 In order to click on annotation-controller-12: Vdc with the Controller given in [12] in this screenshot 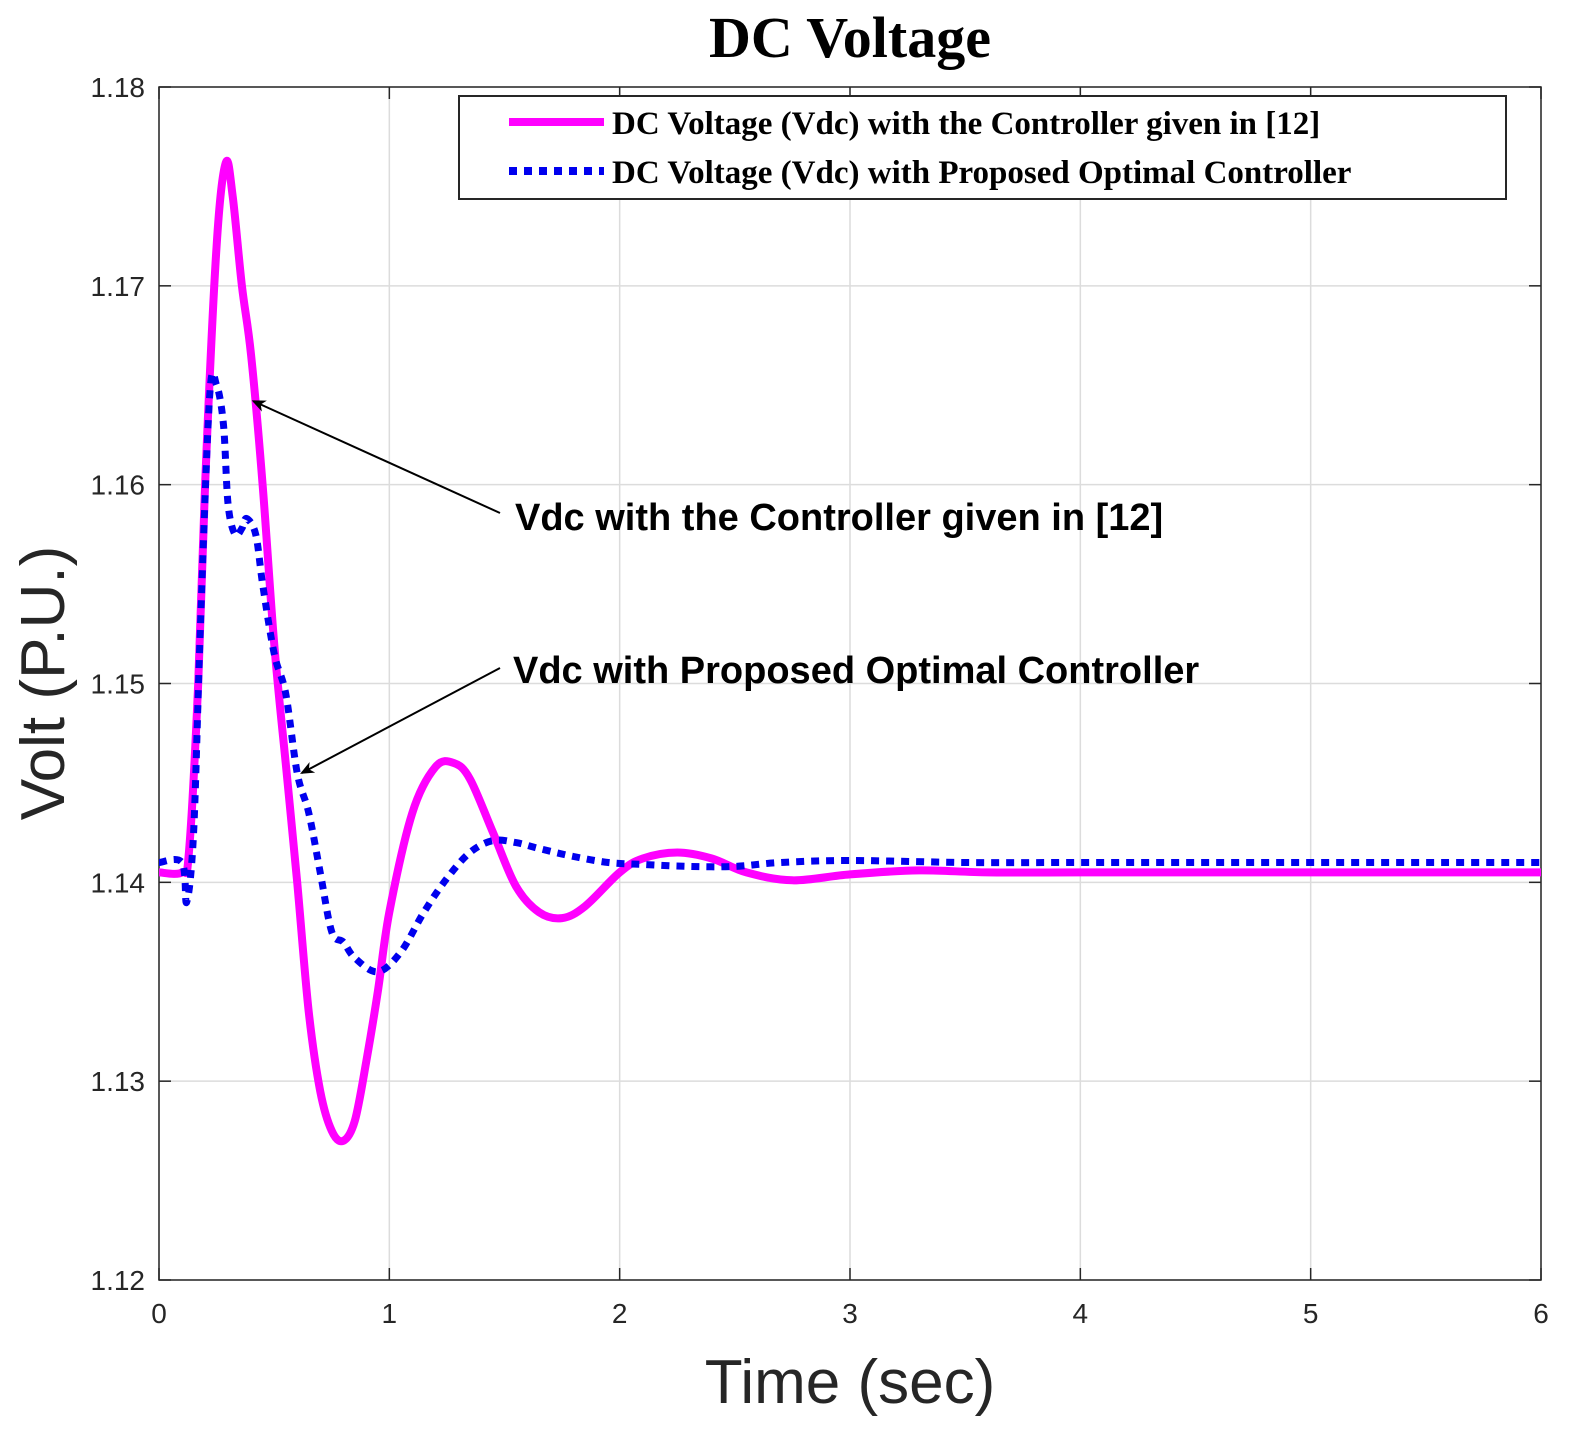, I will do `click(839, 518)`.